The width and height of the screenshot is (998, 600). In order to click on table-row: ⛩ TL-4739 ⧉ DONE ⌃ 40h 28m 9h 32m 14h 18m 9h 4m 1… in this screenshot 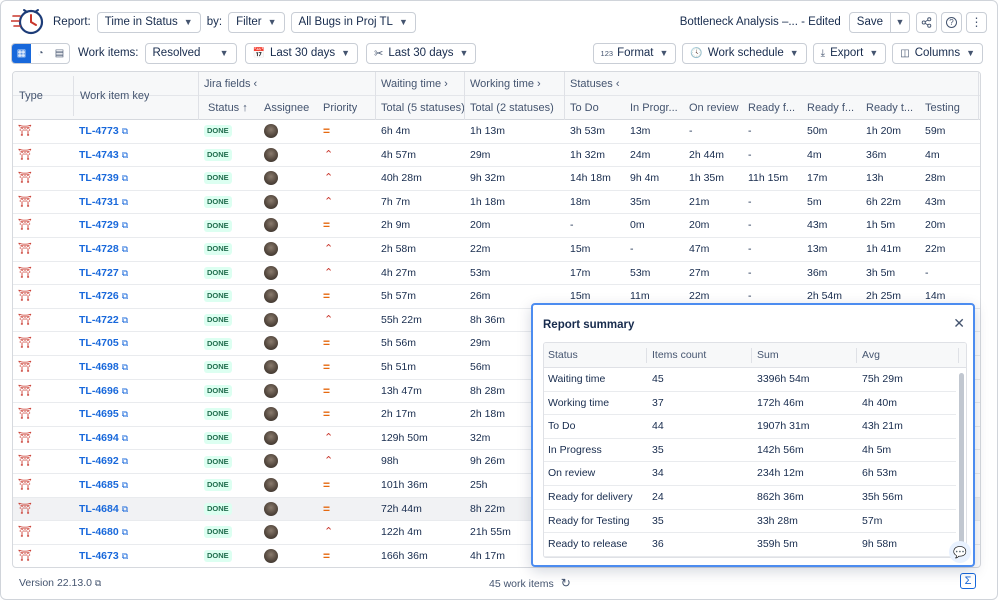, I will do `click(496, 179)`.